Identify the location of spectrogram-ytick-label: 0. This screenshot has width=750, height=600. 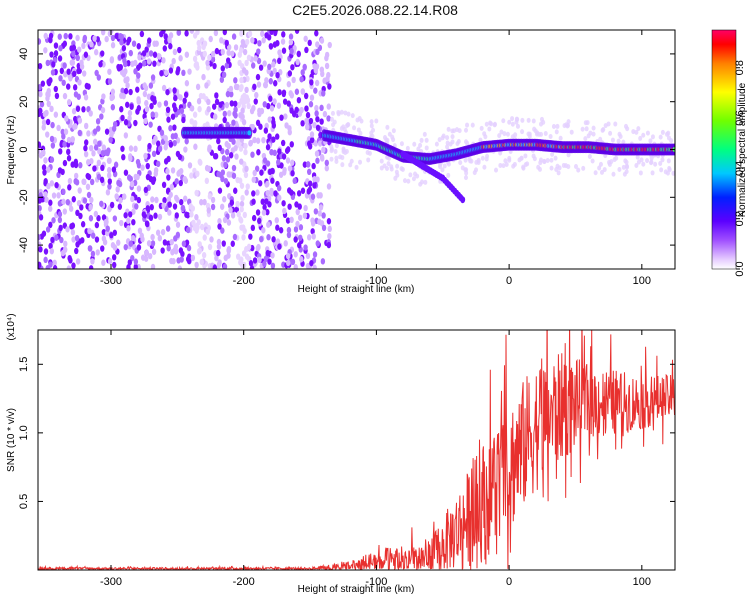
(24, 149).